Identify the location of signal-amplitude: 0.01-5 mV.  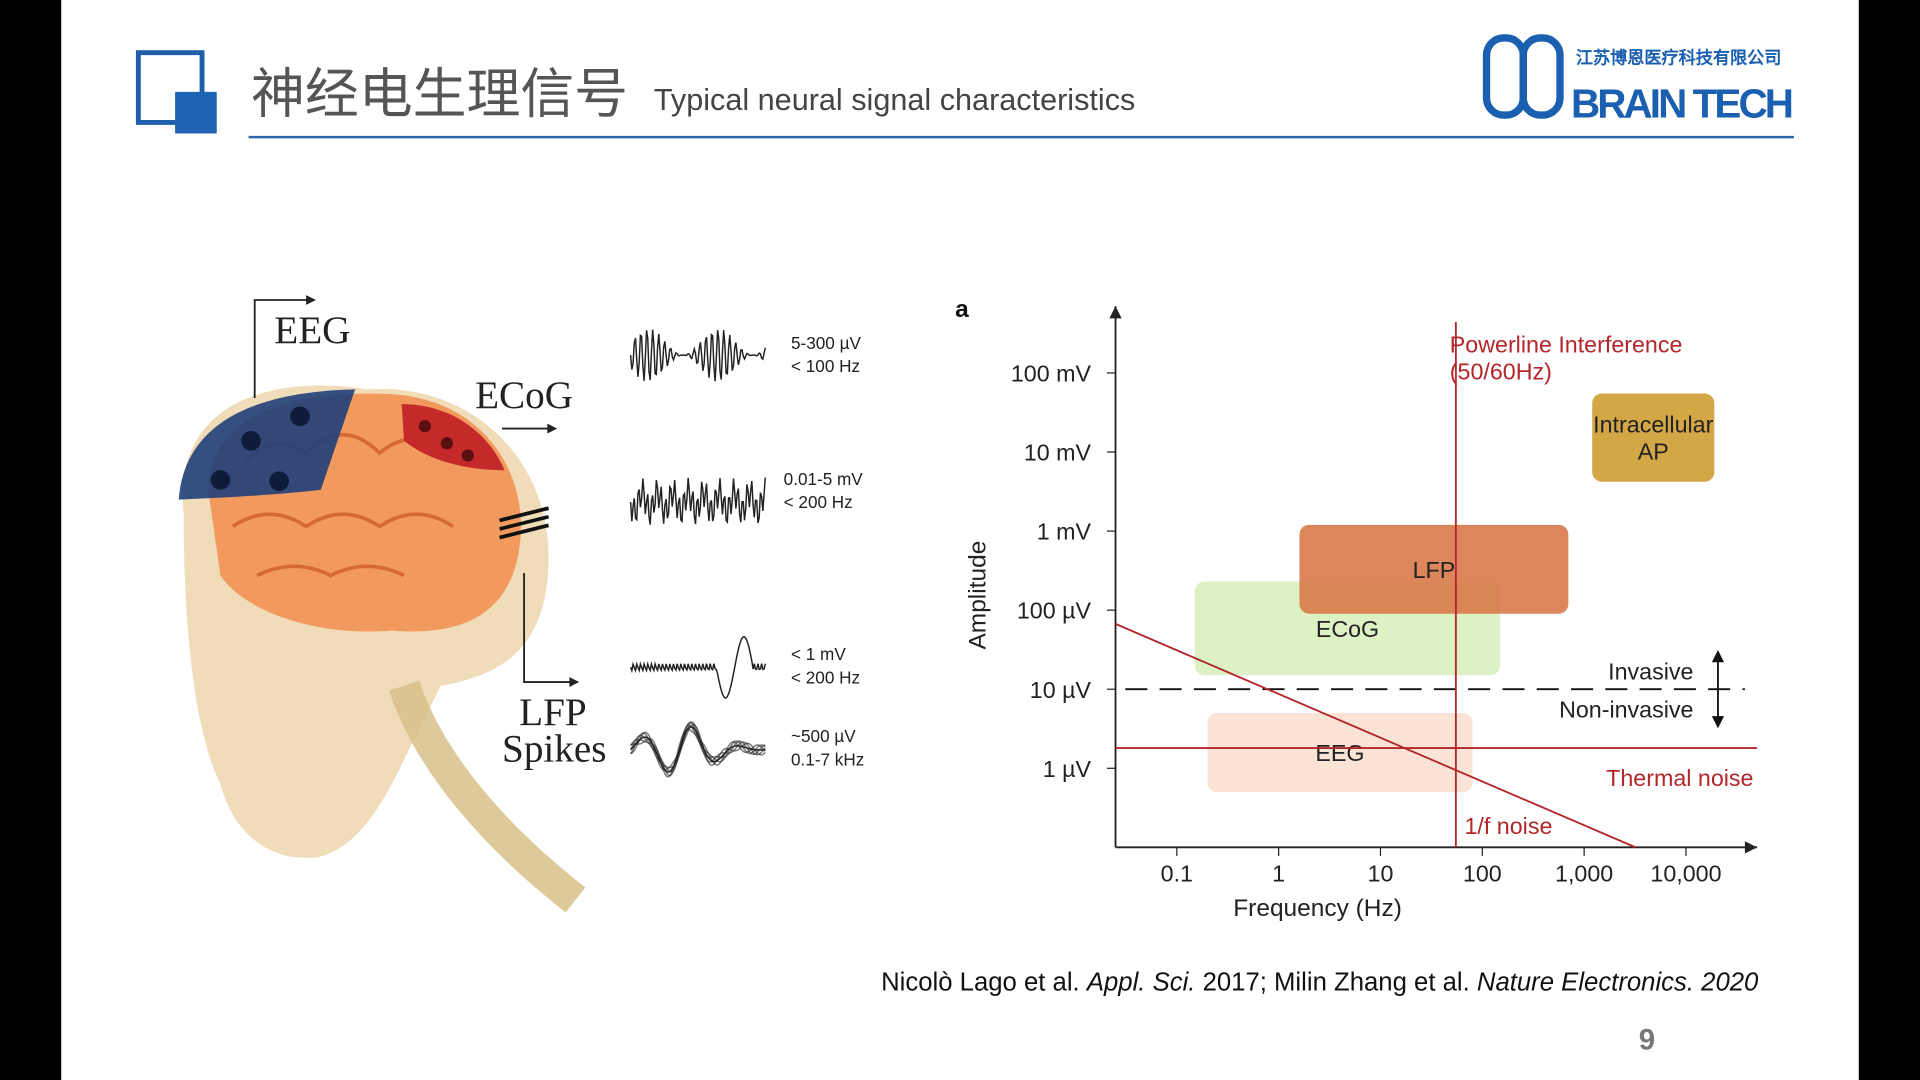
(824, 479).